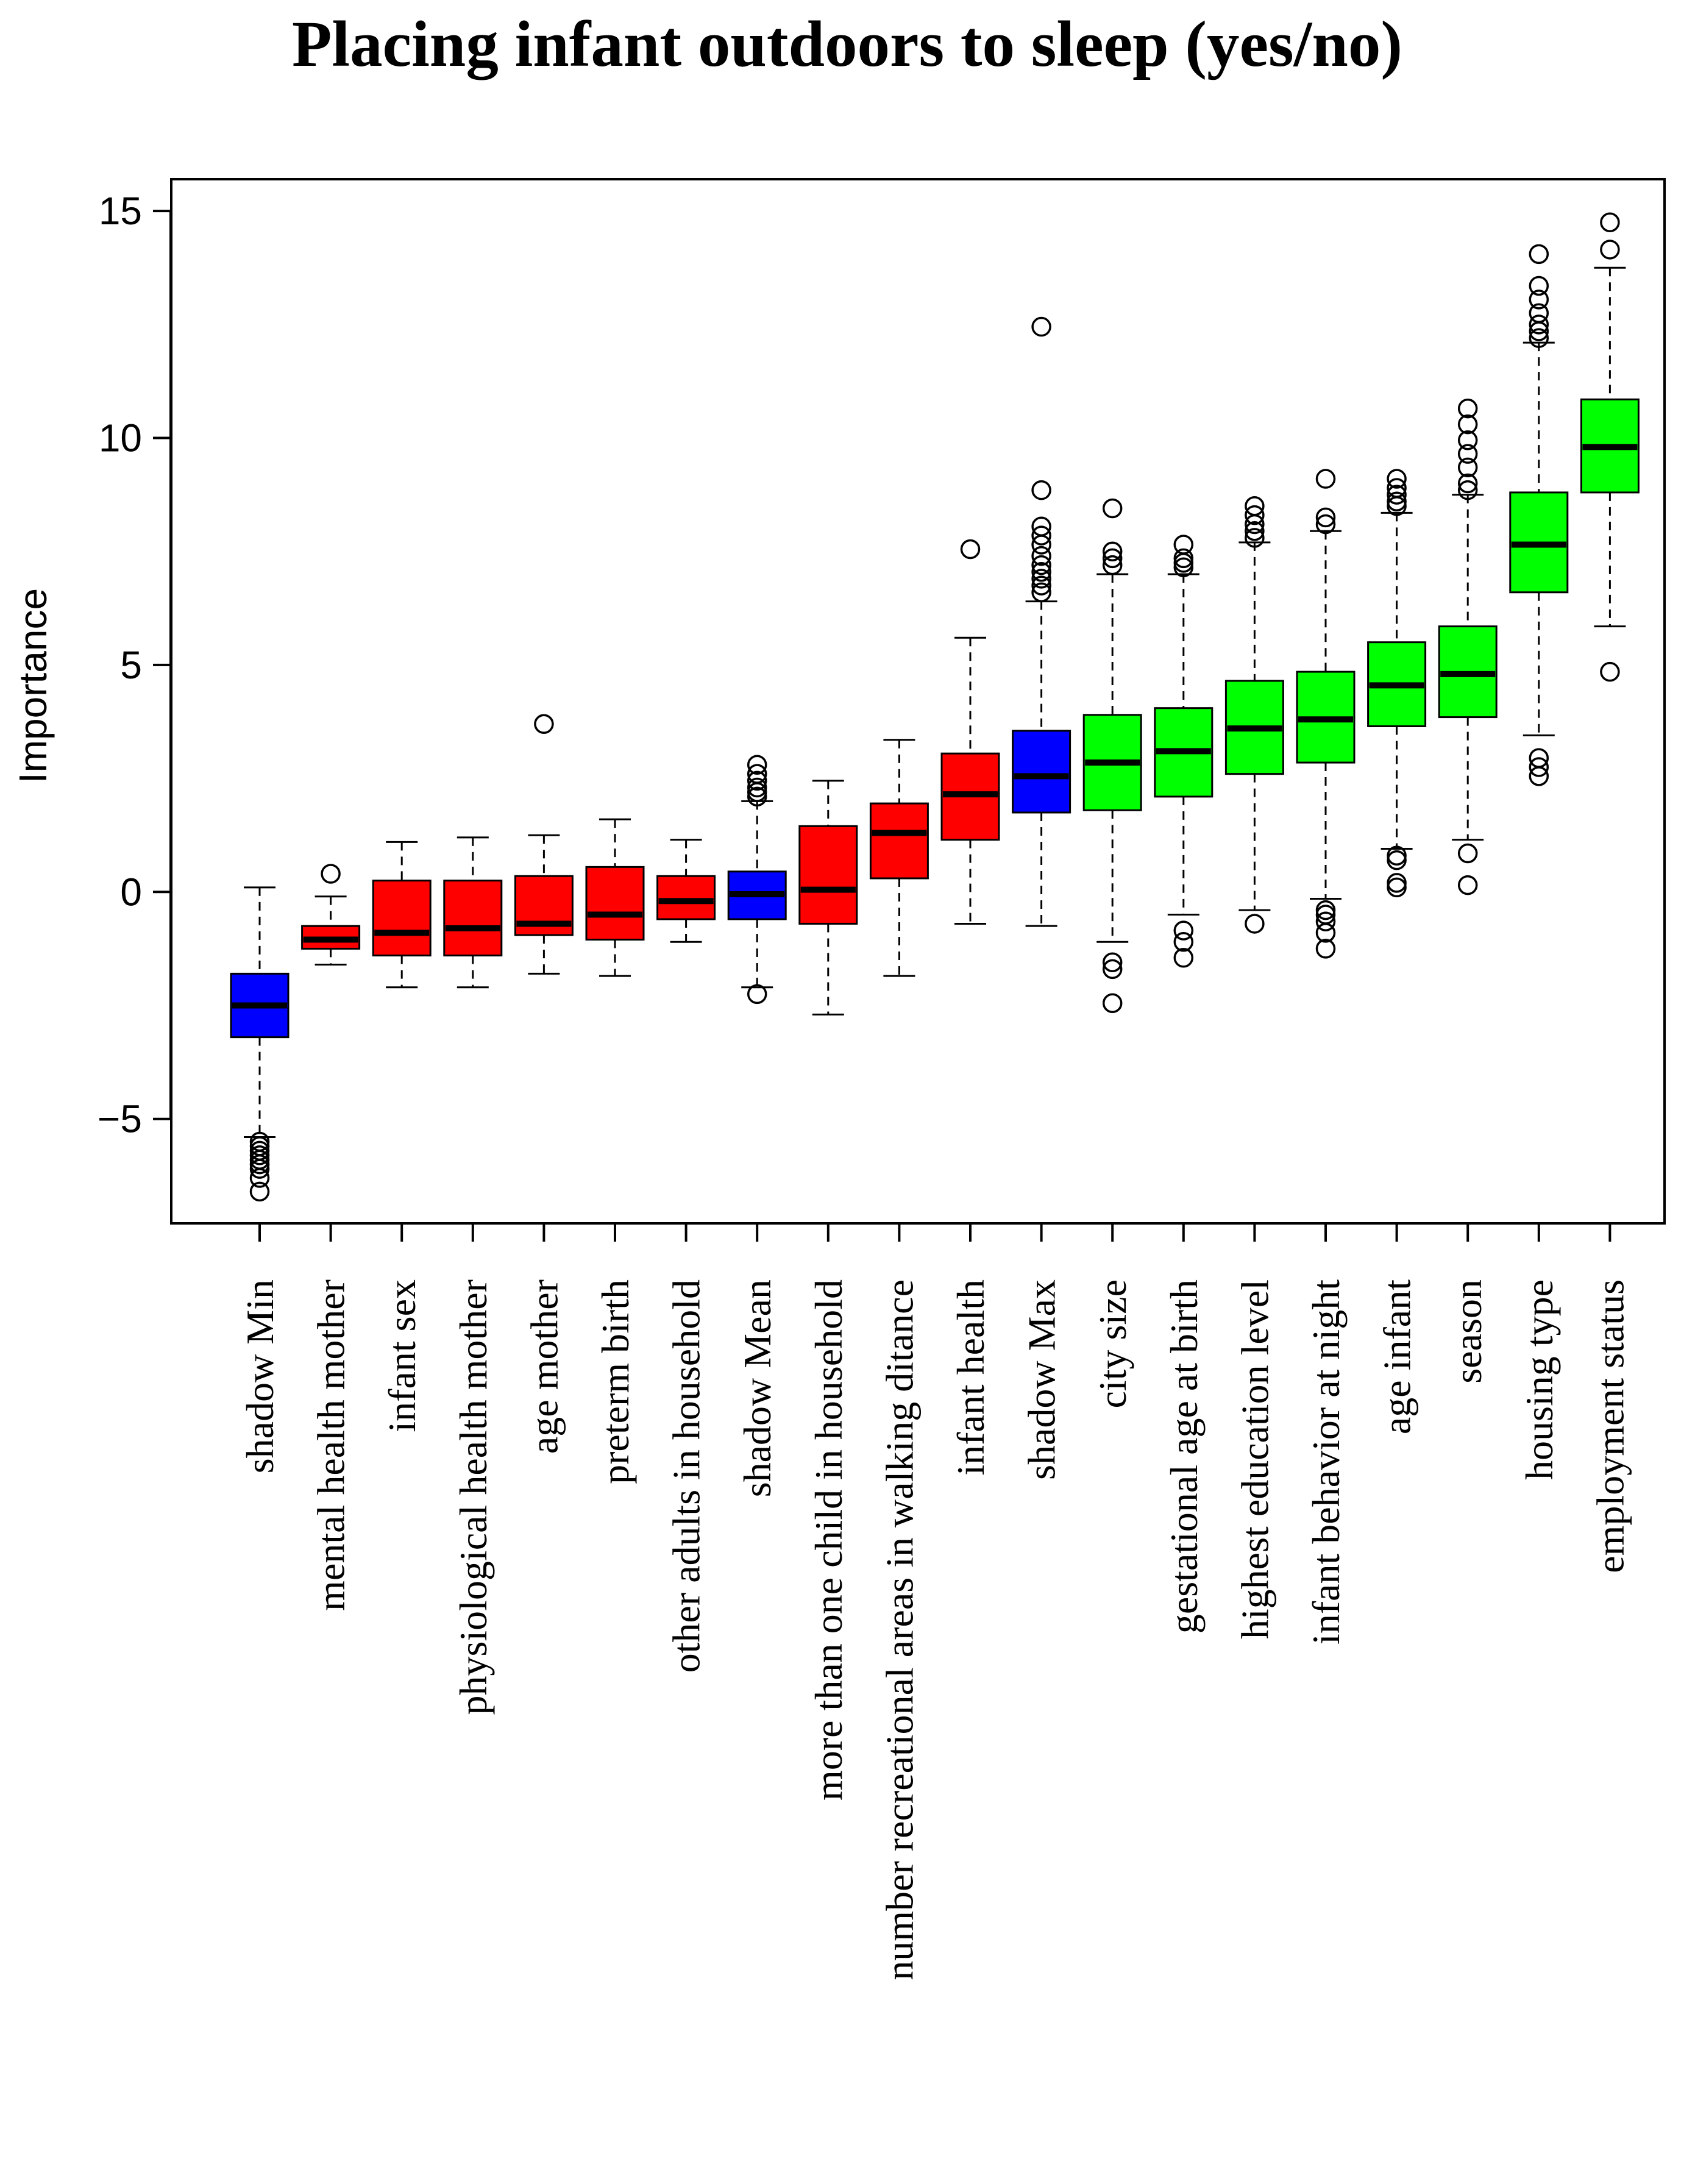  I want to click on y-axis: −5 0 5 10 15, so click(135, 665).